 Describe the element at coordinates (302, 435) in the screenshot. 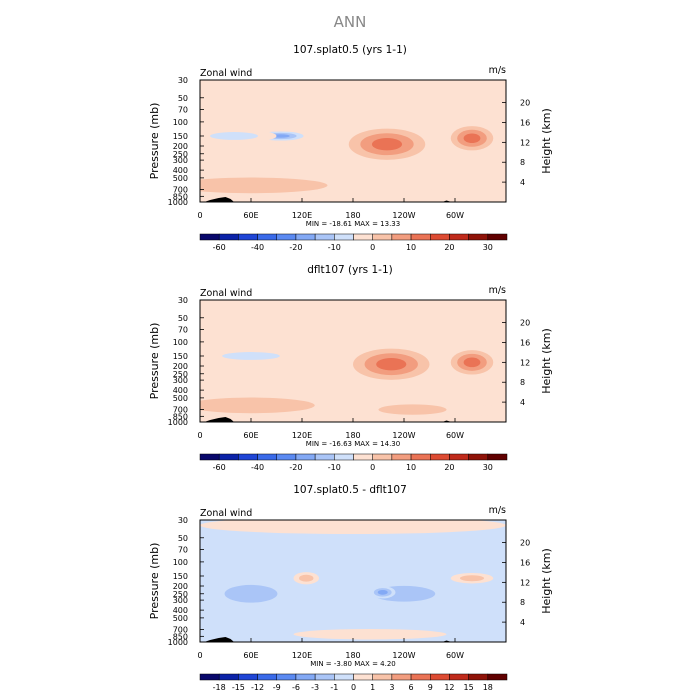

I see `panel-2-xtick-label: 120E` at that location.